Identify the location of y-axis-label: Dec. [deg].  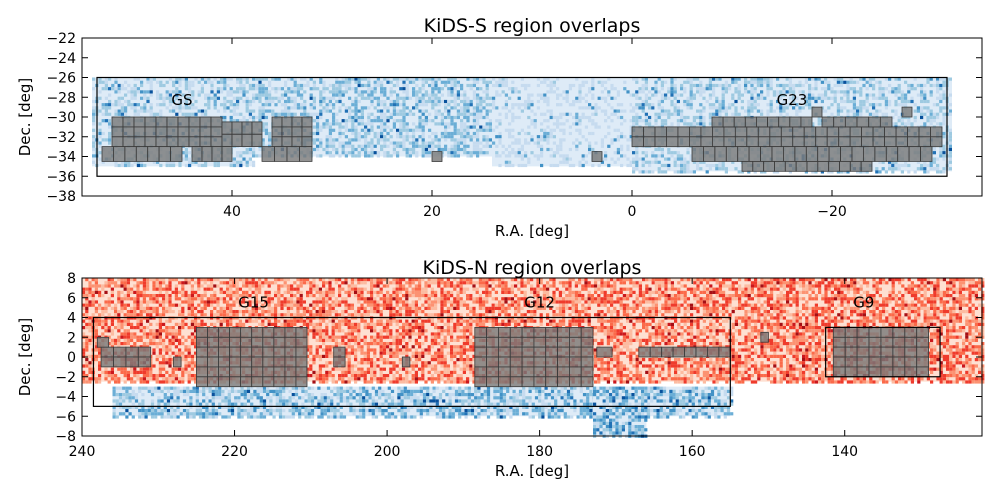
(25, 117).